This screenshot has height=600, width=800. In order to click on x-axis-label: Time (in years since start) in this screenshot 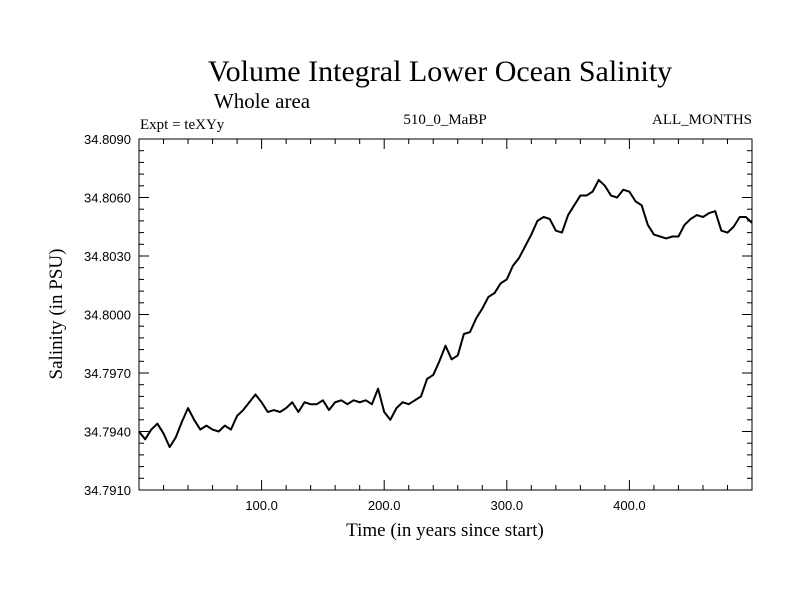, I will do `click(445, 530)`.